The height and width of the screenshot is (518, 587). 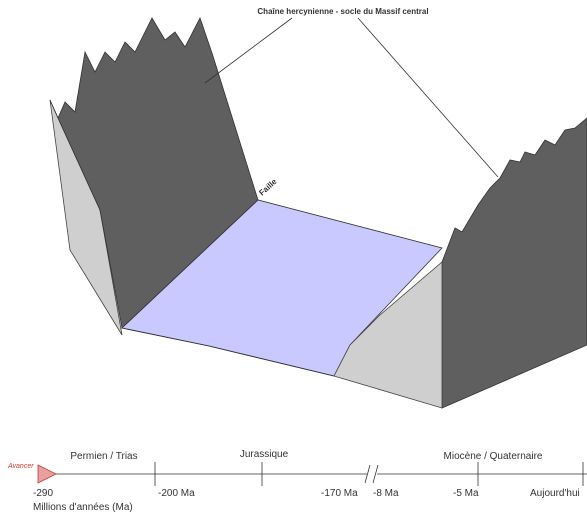 What do you see at coordinates (466, 493) in the screenshot?
I see `tick-label: -5 Ma` at bounding box center [466, 493].